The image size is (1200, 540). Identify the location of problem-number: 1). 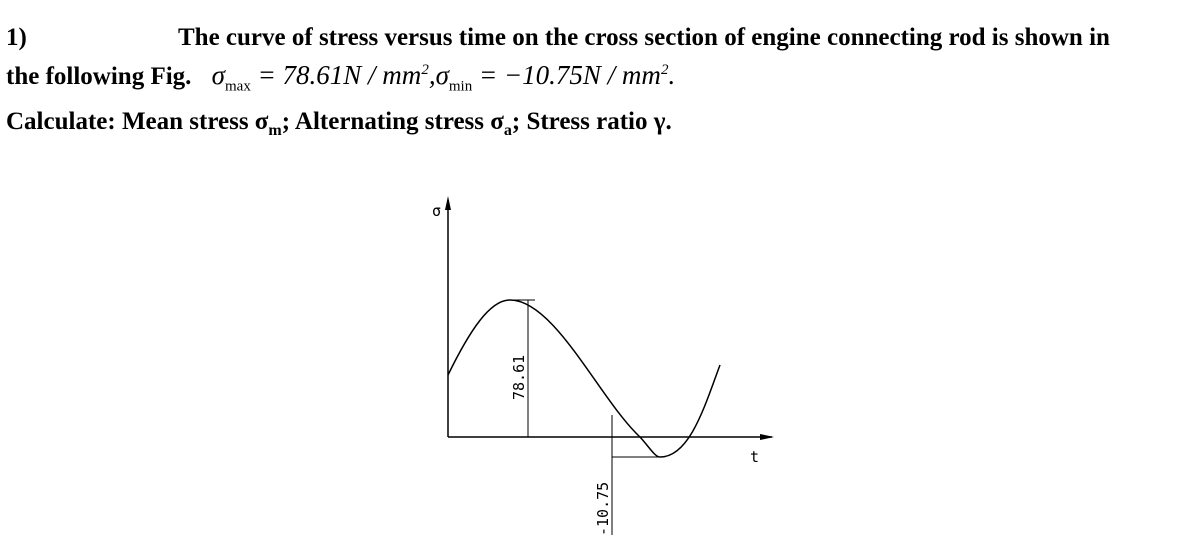
(16, 37).